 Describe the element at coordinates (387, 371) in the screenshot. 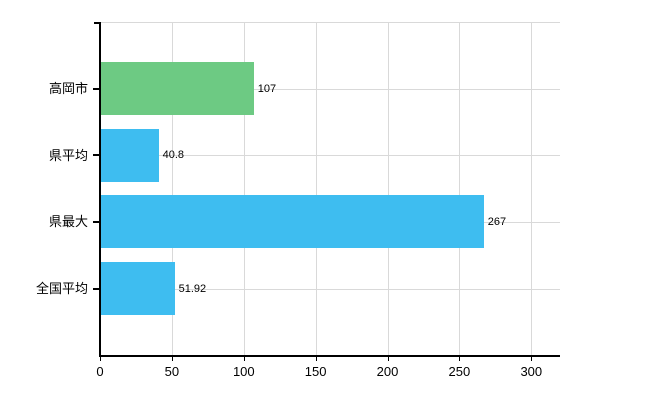

I see `x-tick-label: 200` at that location.